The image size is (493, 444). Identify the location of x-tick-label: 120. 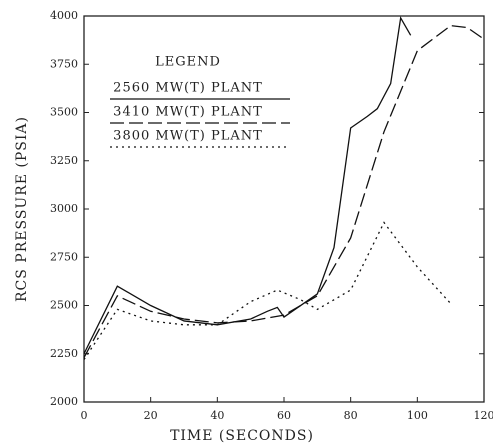
(483, 415).